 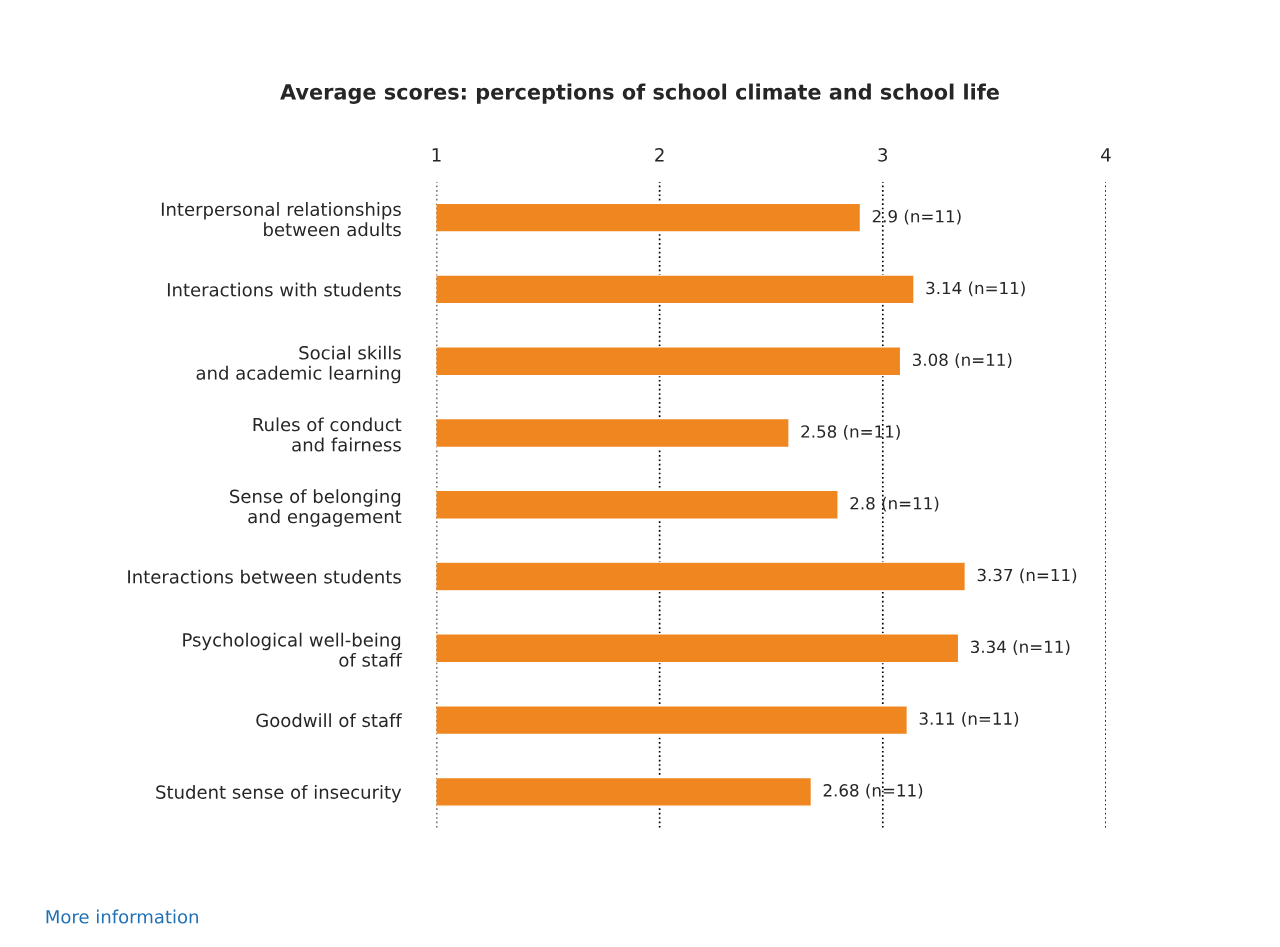 I want to click on data-label: 2.68 (n=11), so click(x=873, y=791).